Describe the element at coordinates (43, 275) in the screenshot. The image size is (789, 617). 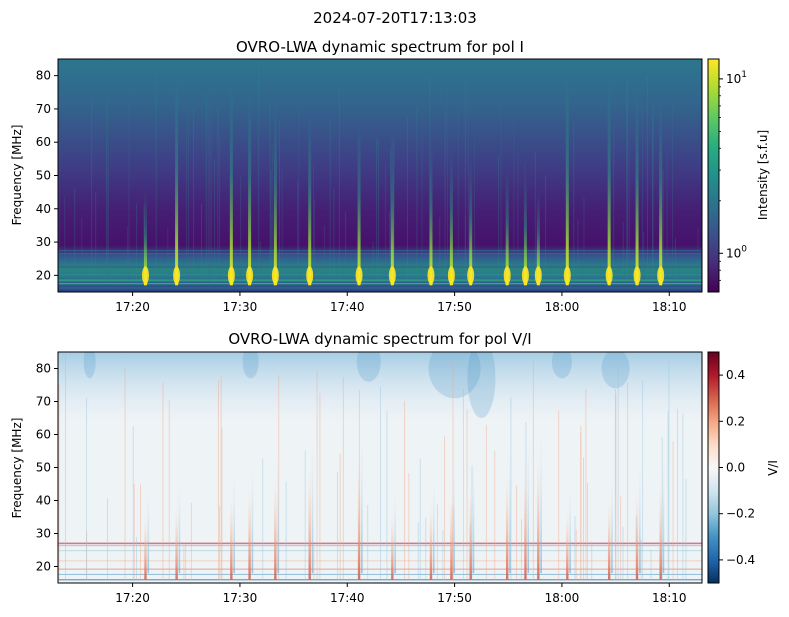
I see `y-tick-label: 20` at that location.